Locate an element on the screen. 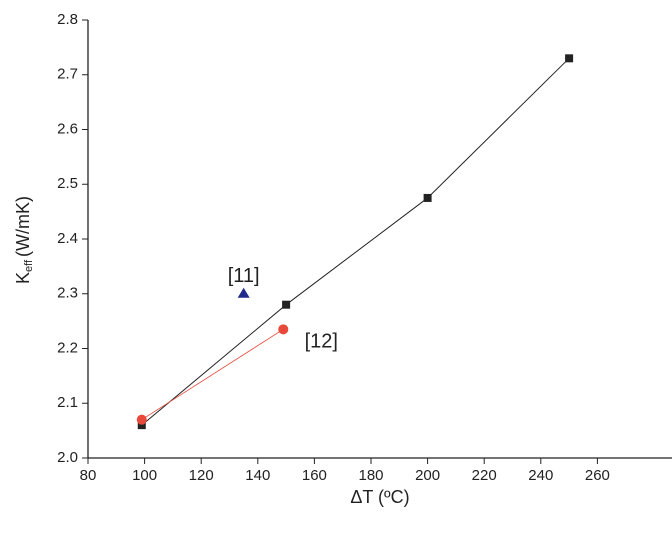 Image resolution: width=672 pixels, height=534 pixels. y-axis-label-unit: (W/mK) is located at coordinates (23, 226).